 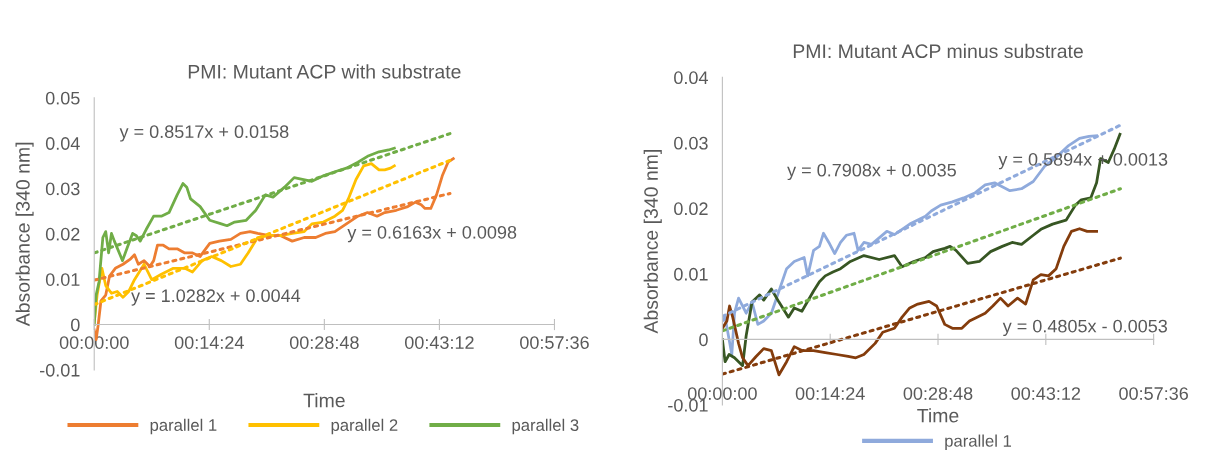 What do you see at coordinates (938, 51) in the screenshot?
I see `chart-title: PMI: Mutant ACP minus substrate` at bounding box center [938, 51].